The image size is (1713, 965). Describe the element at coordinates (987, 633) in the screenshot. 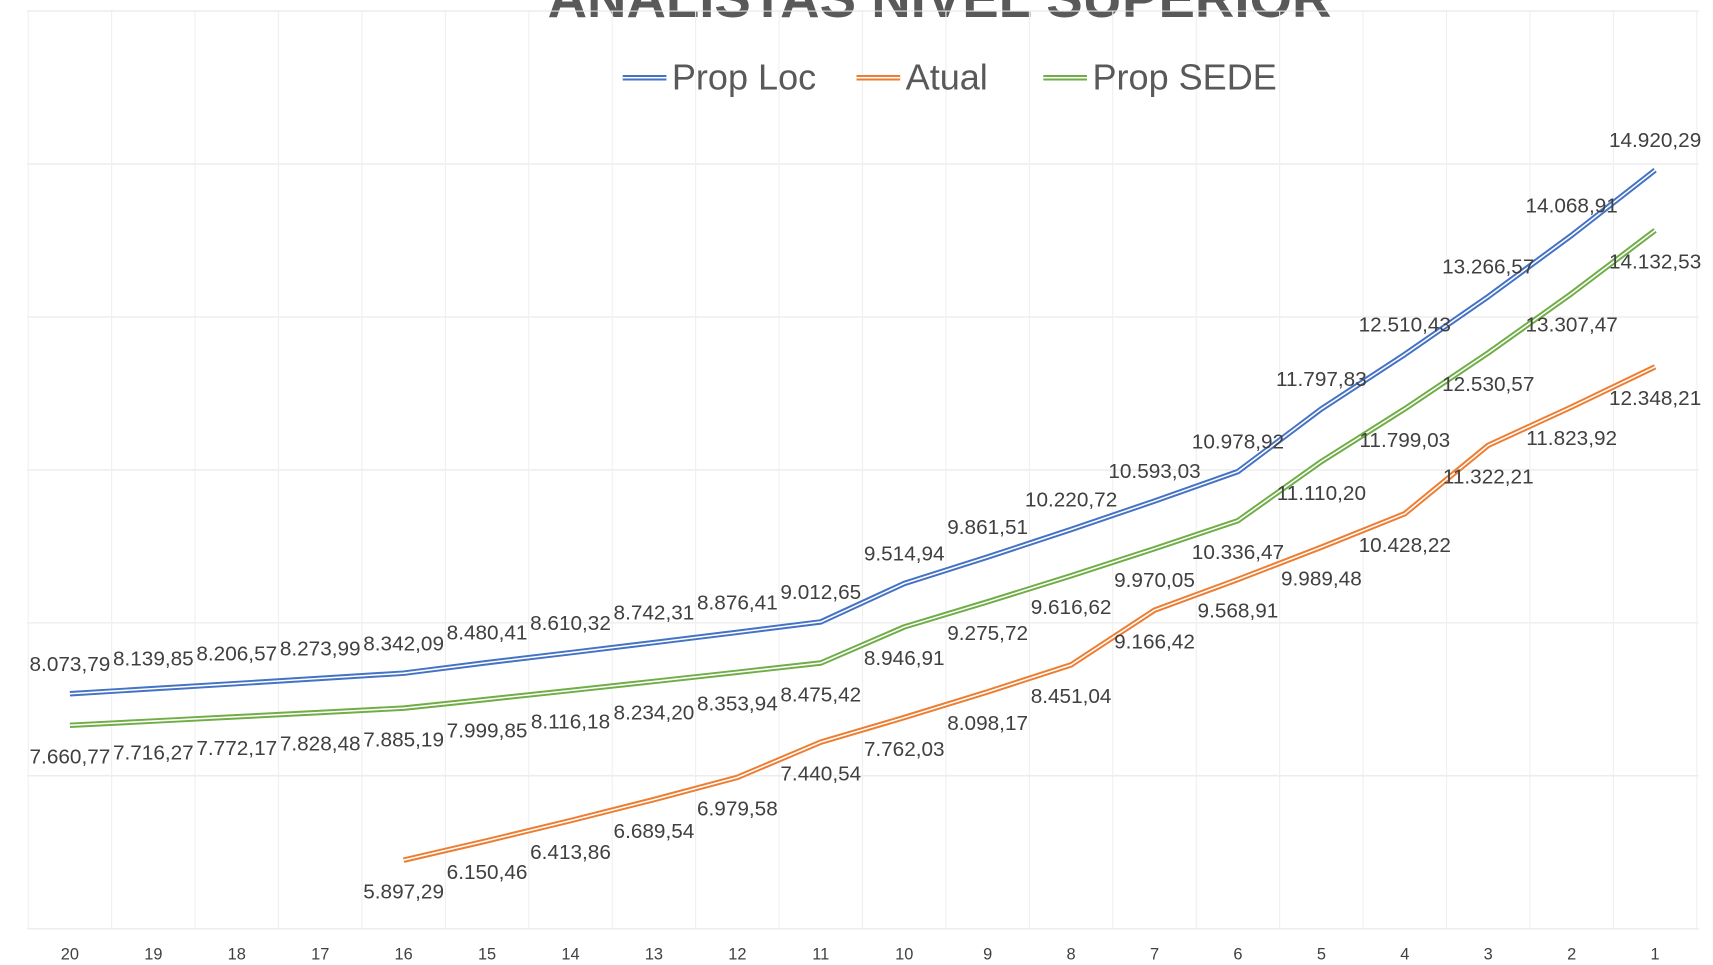

I see `data-label: 9.275,72` at that location.